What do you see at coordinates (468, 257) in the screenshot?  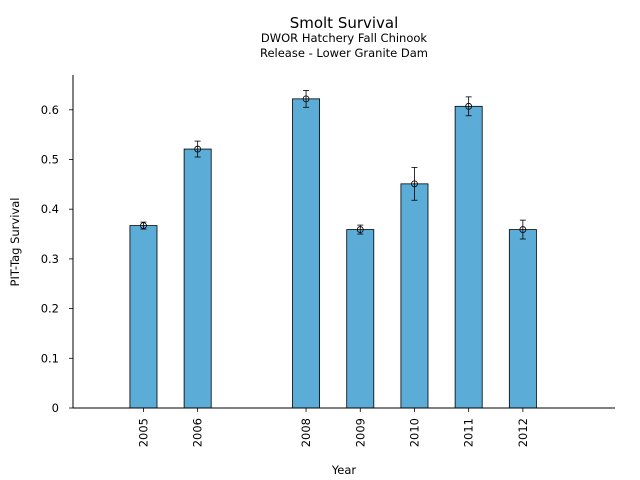 I see `bar-2011` at bounding box center [468, 257].